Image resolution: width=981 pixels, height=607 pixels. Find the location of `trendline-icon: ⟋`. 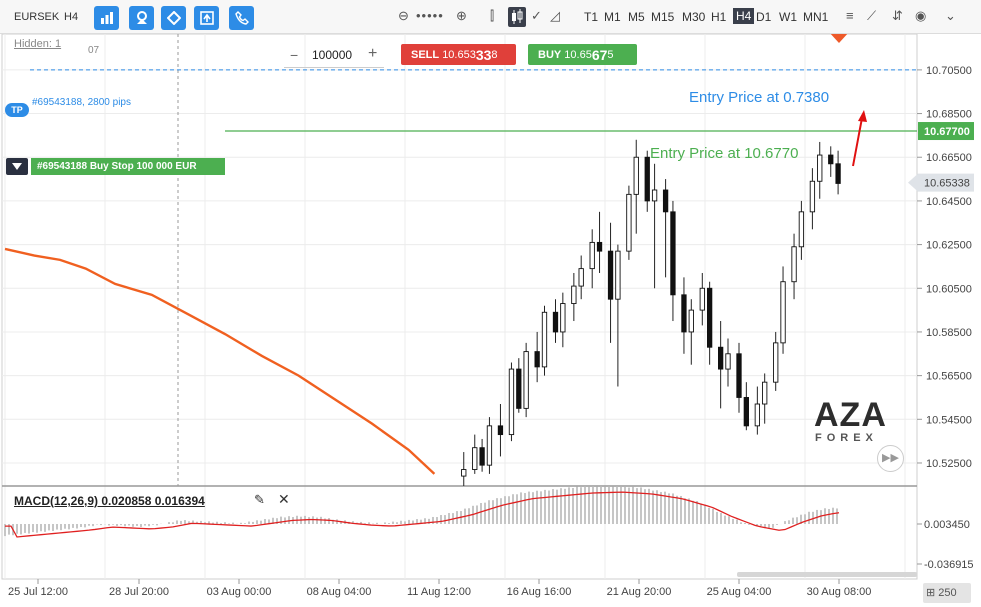

trendline-icon: ⟋ is located at coordinates (872, 15).